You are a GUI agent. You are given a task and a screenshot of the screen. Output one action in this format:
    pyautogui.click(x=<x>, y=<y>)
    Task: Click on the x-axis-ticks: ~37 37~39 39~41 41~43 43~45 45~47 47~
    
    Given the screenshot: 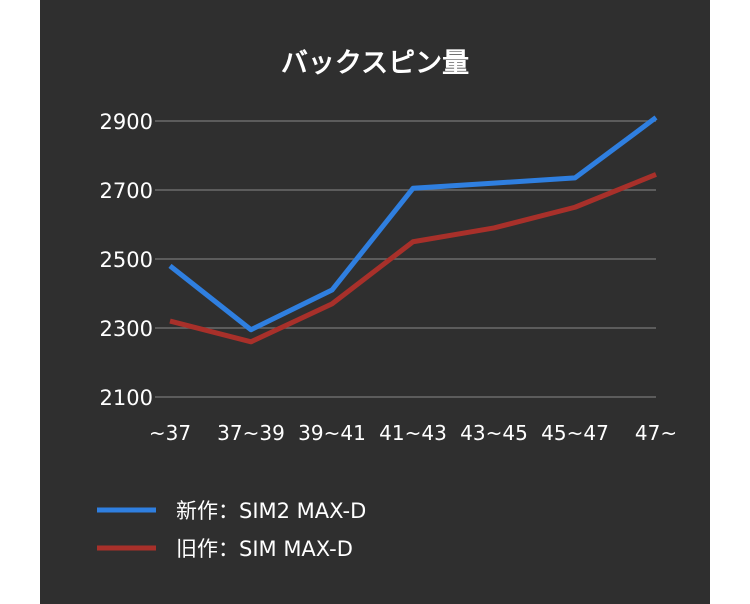 What is the action you would take?
    pyautogui.click(x=413, y=433)
    